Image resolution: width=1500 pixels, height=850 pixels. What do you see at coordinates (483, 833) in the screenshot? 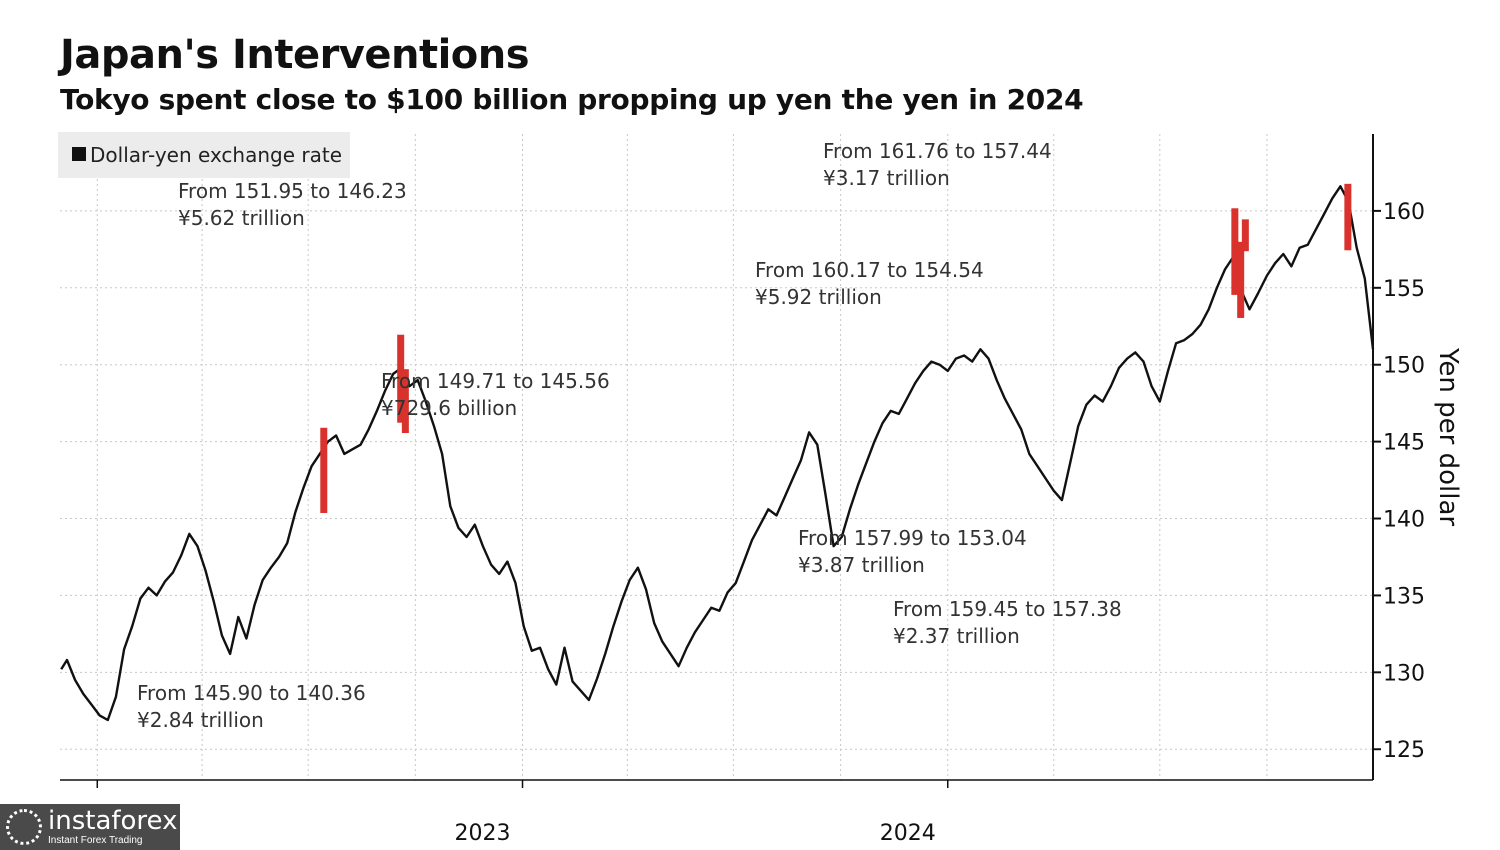
I see `x-tick-label: 2023` at bounding box center [483, 833].